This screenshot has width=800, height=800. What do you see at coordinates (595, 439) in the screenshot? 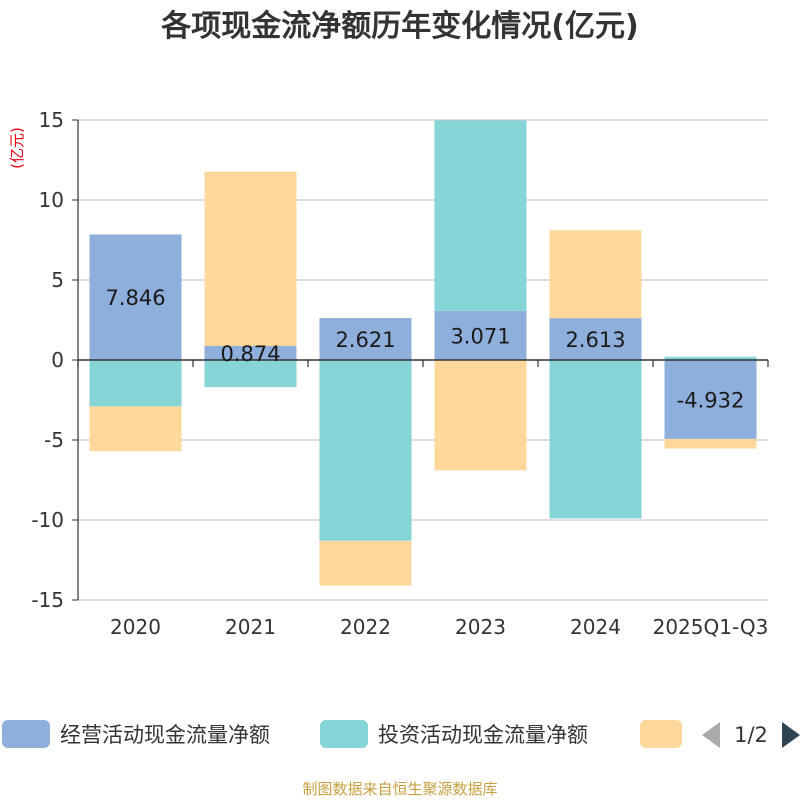
I see `bar-series2-2024` at bounding box center [595, 439].